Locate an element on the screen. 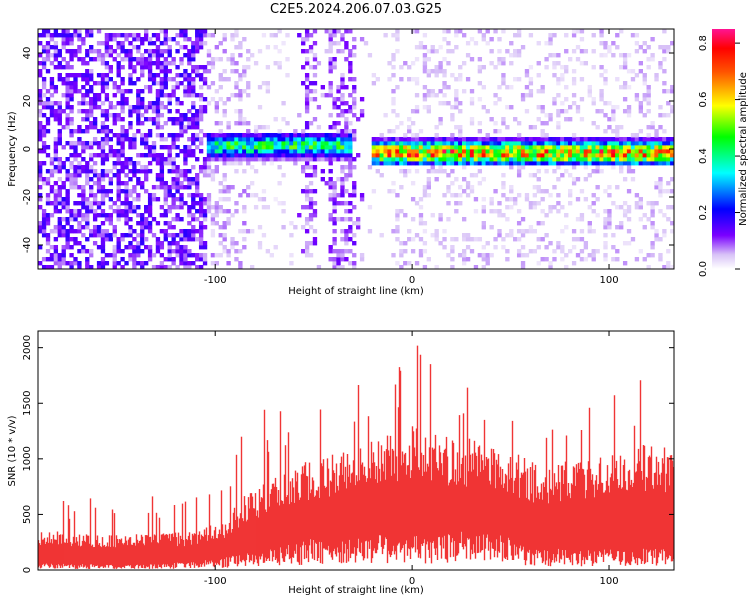  y-tick-label: 0 is located at coordinates (27, 570).